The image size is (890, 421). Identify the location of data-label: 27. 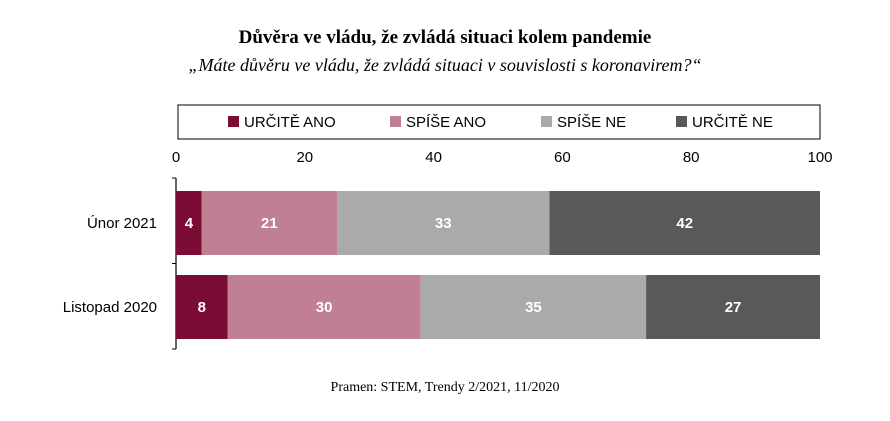
(733, 307).